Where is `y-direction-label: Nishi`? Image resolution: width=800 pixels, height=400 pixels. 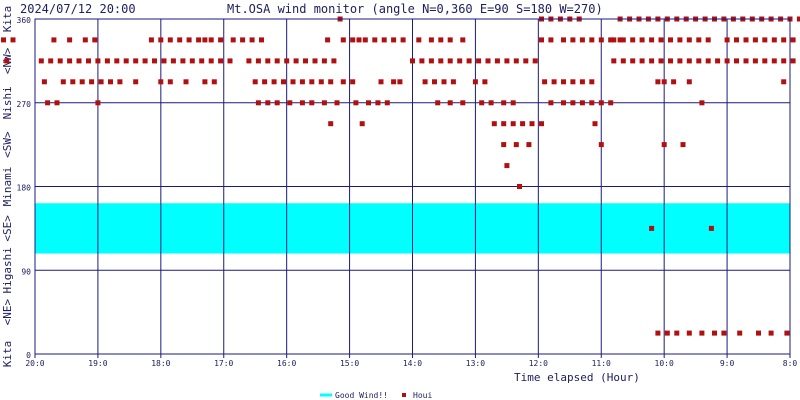 y-direction-label: Nishi is located at coordinates (7, 102).